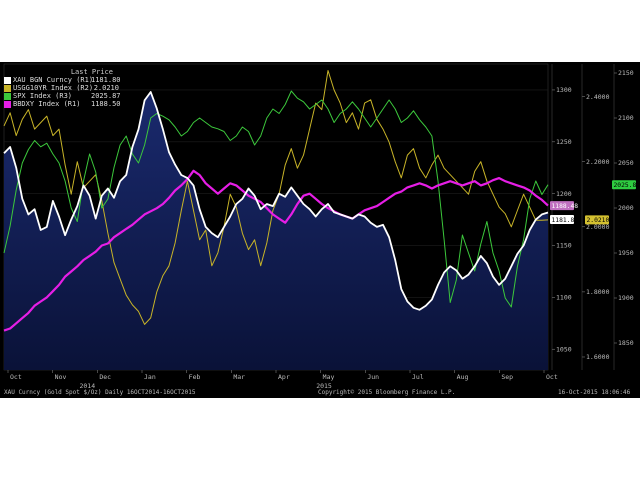  What do you see at coordinates (43, 96) in the screenshot?
I see `legend-series-name: SPX Index (R3)` at bounding box center [43, 96].